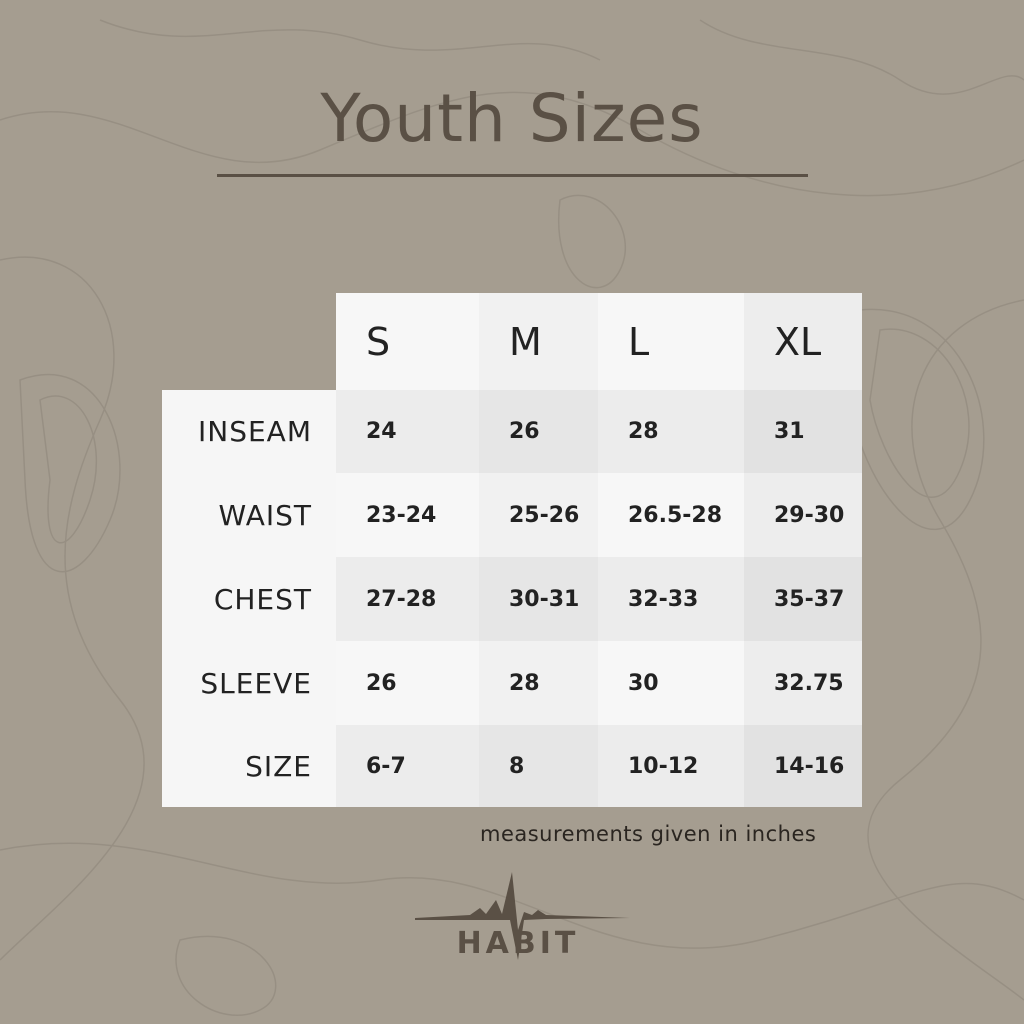 The image size is (1024, 1024). I want to click on table-cell: 35-37, so click(803, 599).